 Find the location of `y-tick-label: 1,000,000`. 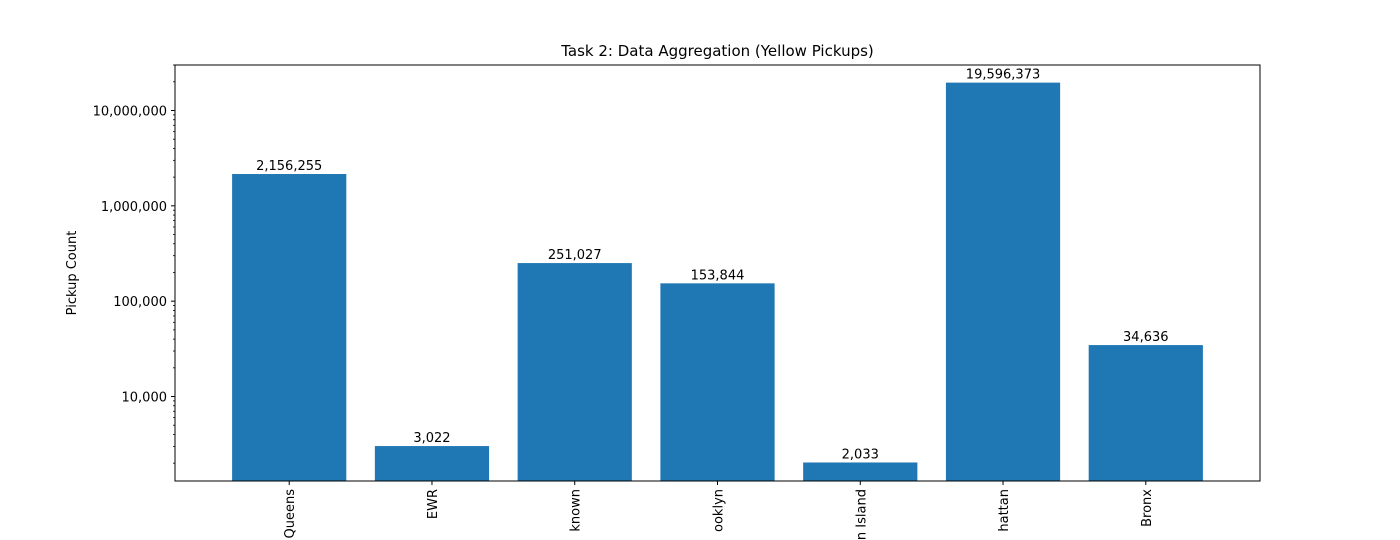

y-tick-label: 1,000,000 is located at coordinates (134, 207).